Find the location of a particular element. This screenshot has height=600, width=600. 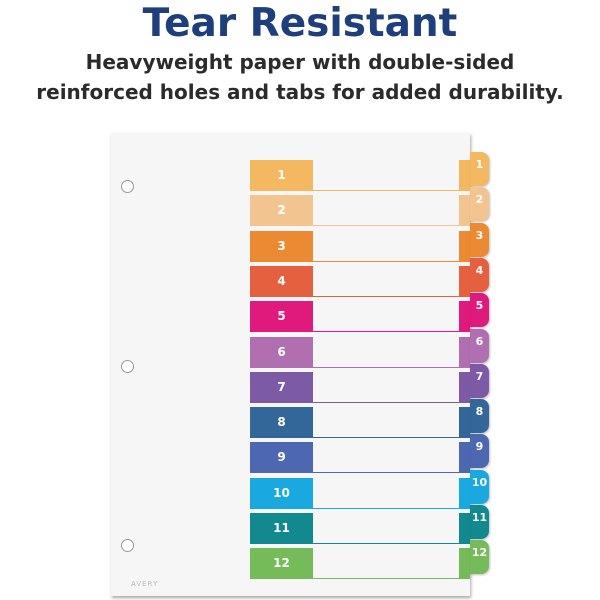

divider-tab: 8 is located at coordinates (479, 416).